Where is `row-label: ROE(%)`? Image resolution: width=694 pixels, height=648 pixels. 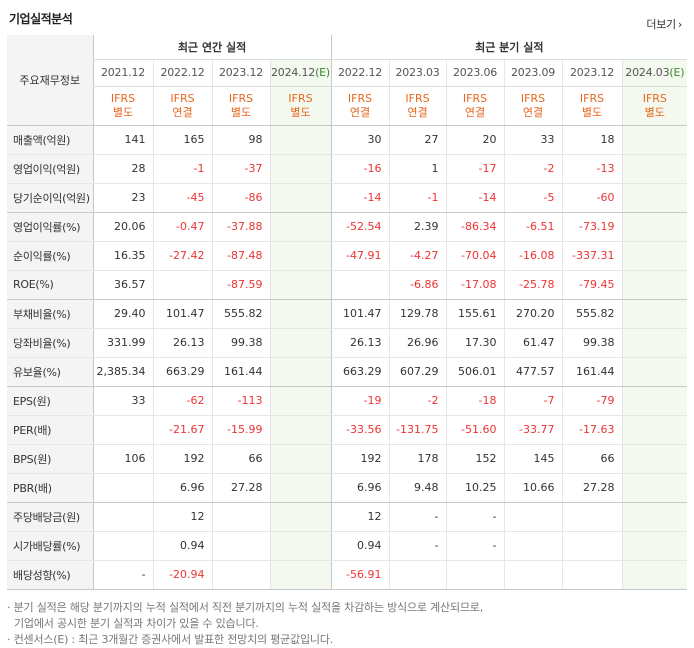 row-label: ROE(%) is located at coordinates (50, 285).